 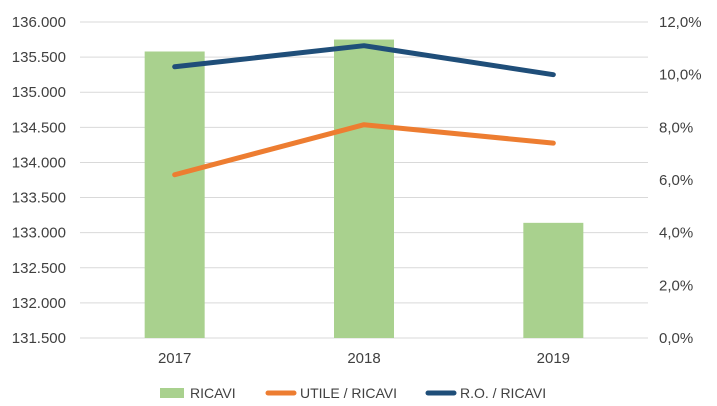 I want to click on left-axis-tick-label: 132.500, so click(x=39, y=268).